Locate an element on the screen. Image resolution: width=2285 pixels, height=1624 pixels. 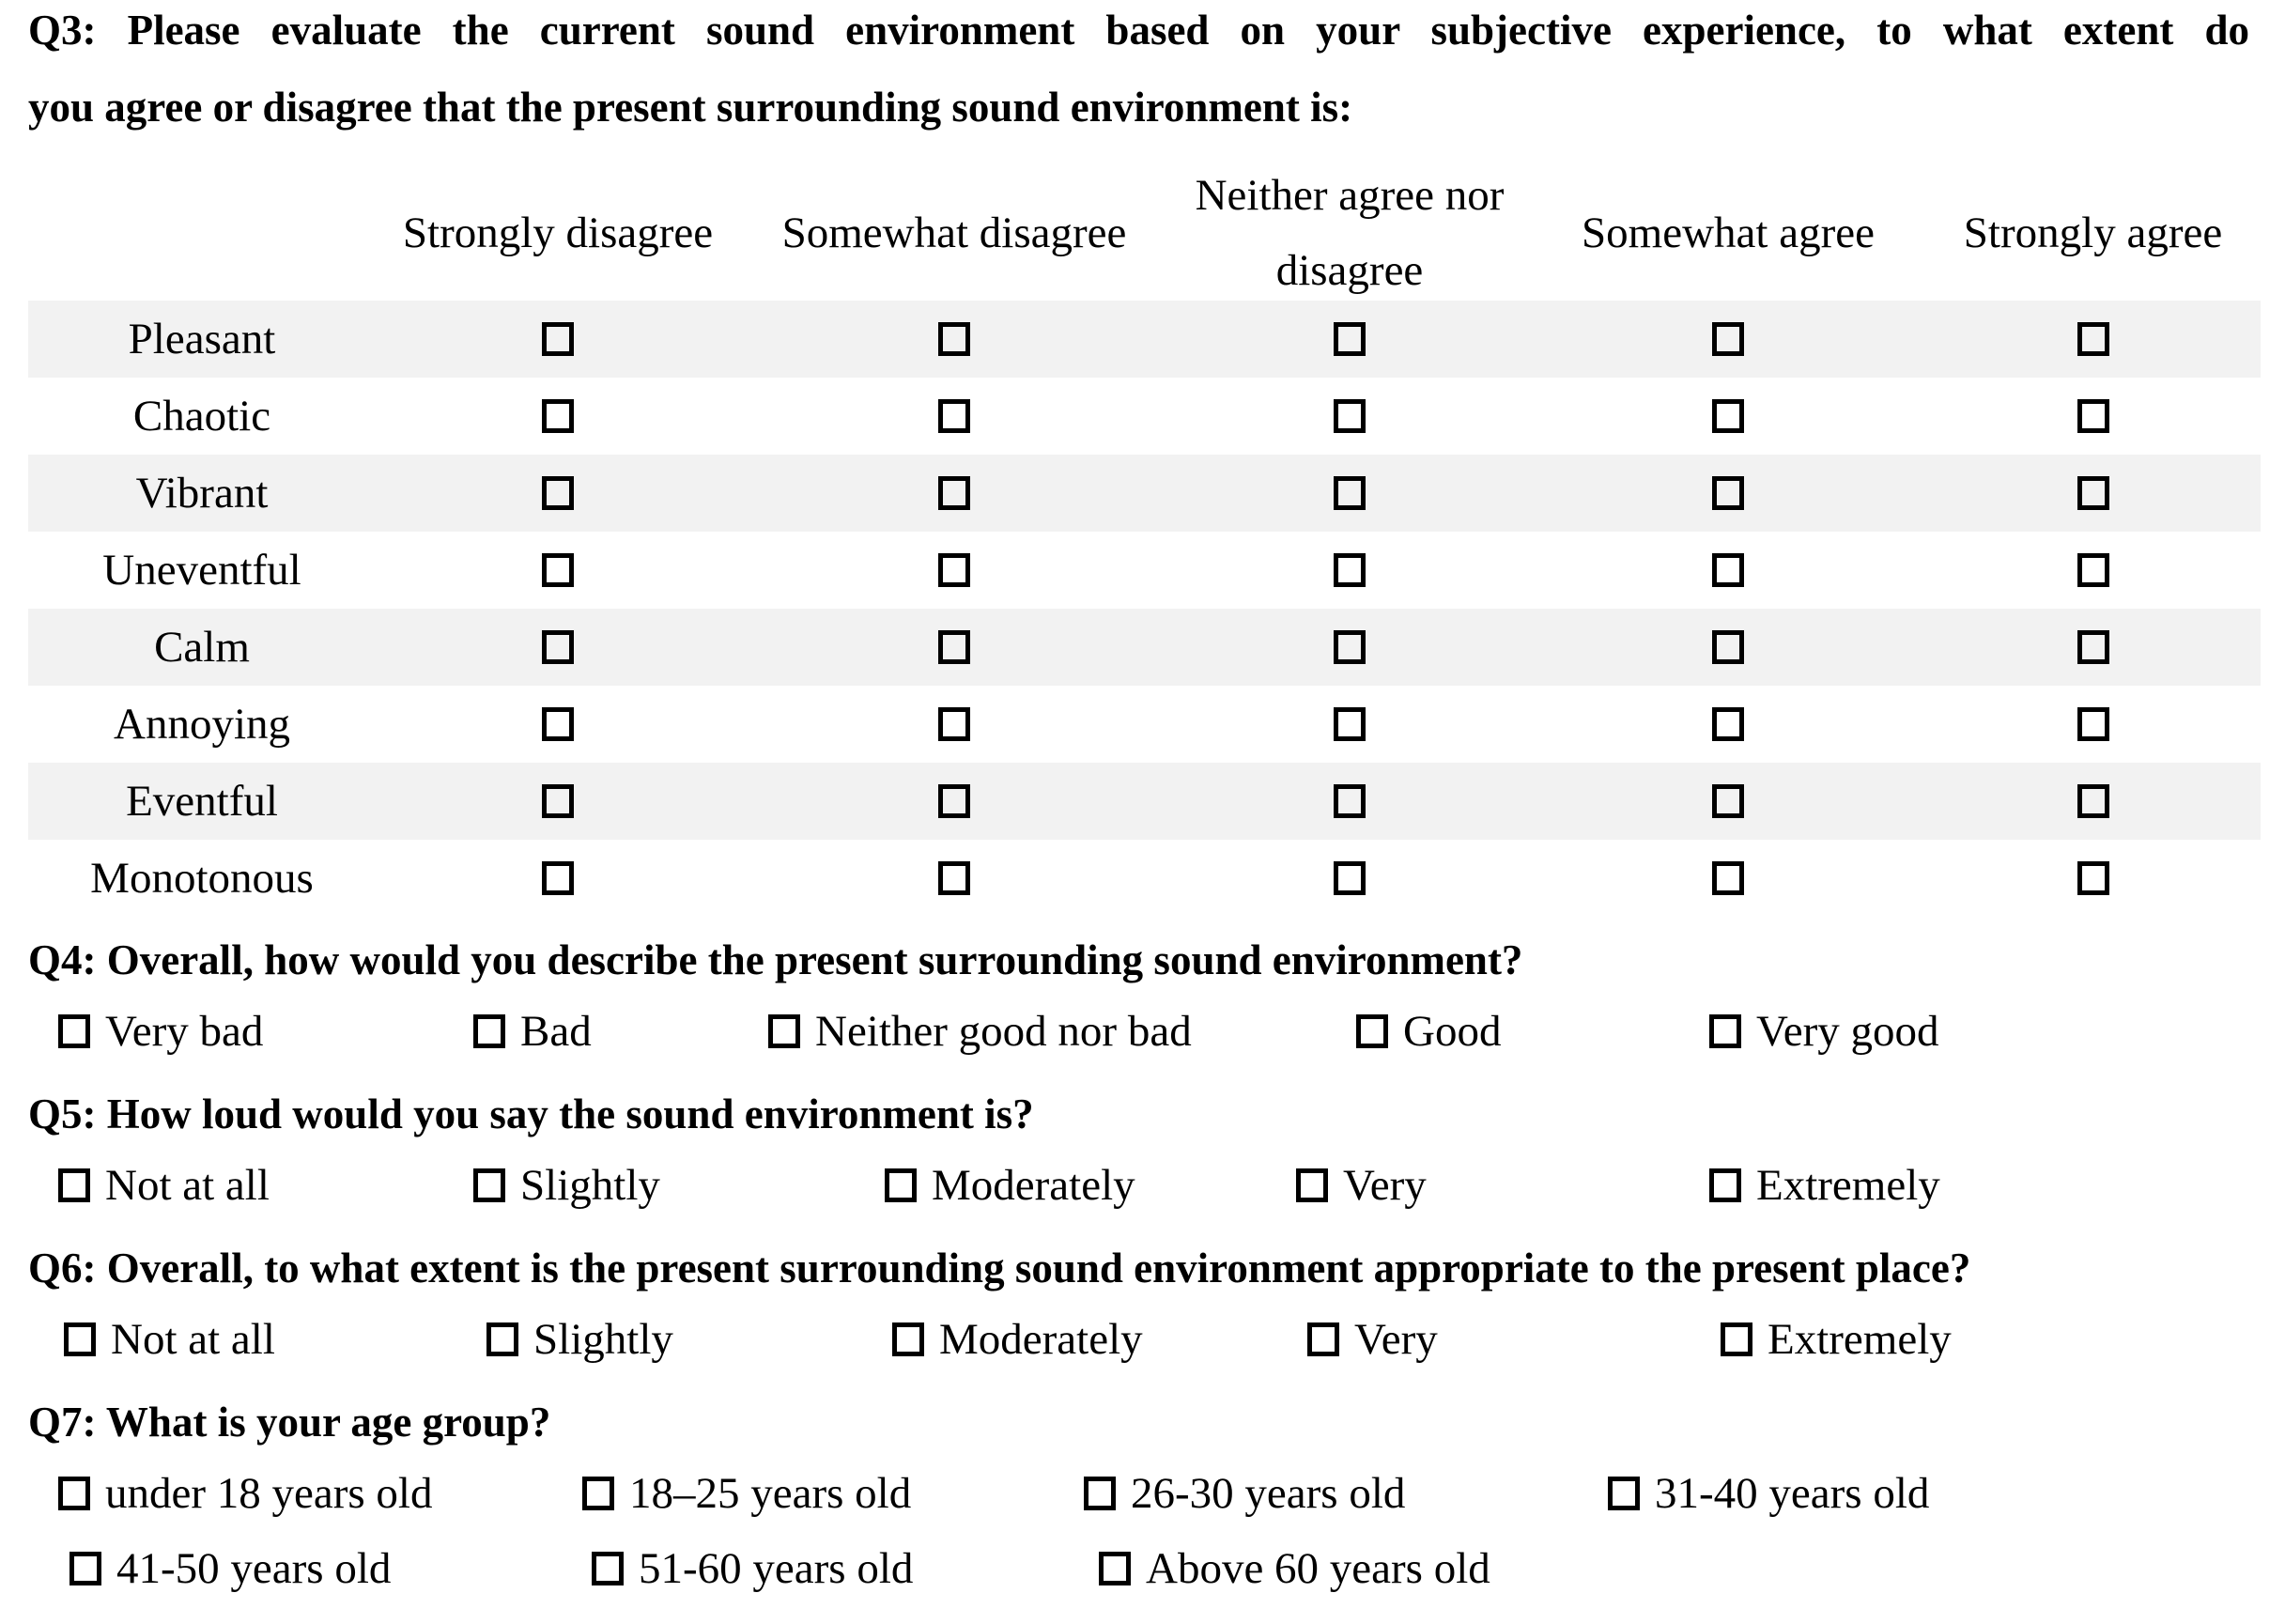
q5-checkbox-extremely is located at coordinates (1725, 1185).